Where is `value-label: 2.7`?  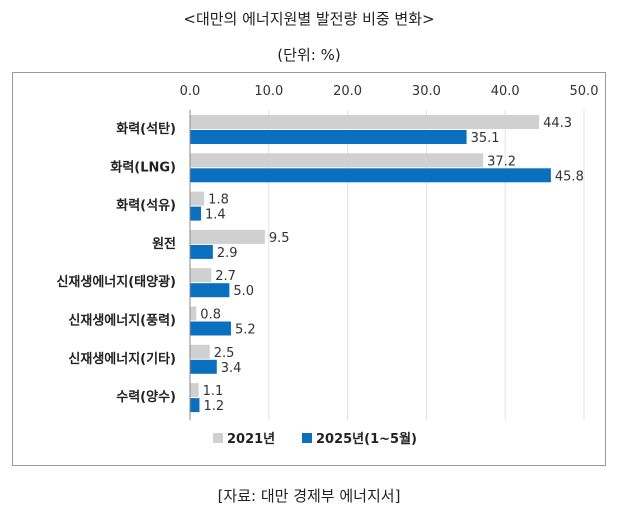 value-label: 2.7 is located at coordinates (225, 276).